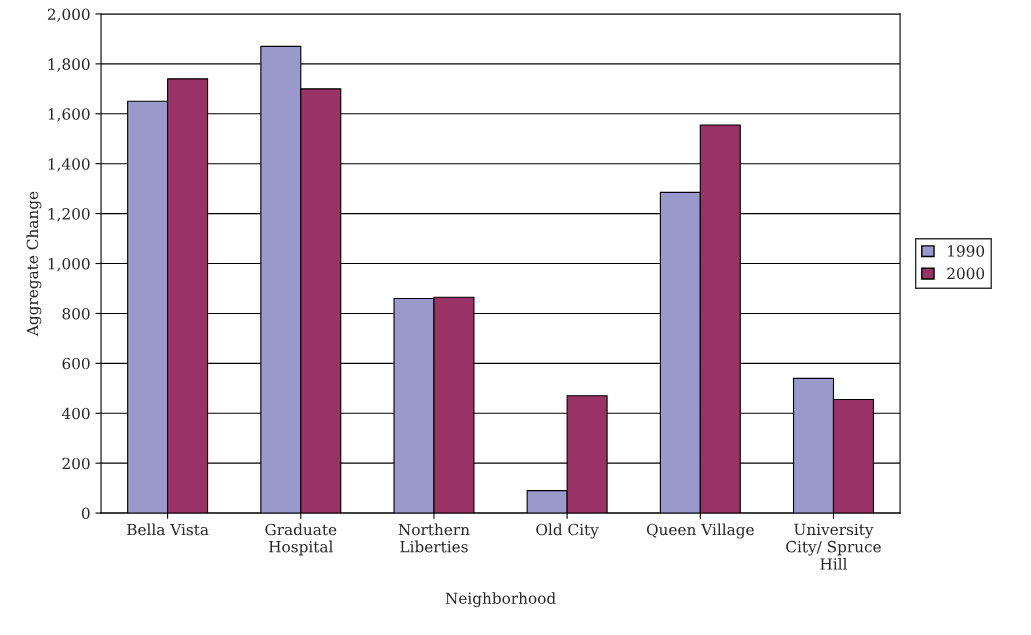  I want to click on y-tick-label: 0, so click(85, 513).